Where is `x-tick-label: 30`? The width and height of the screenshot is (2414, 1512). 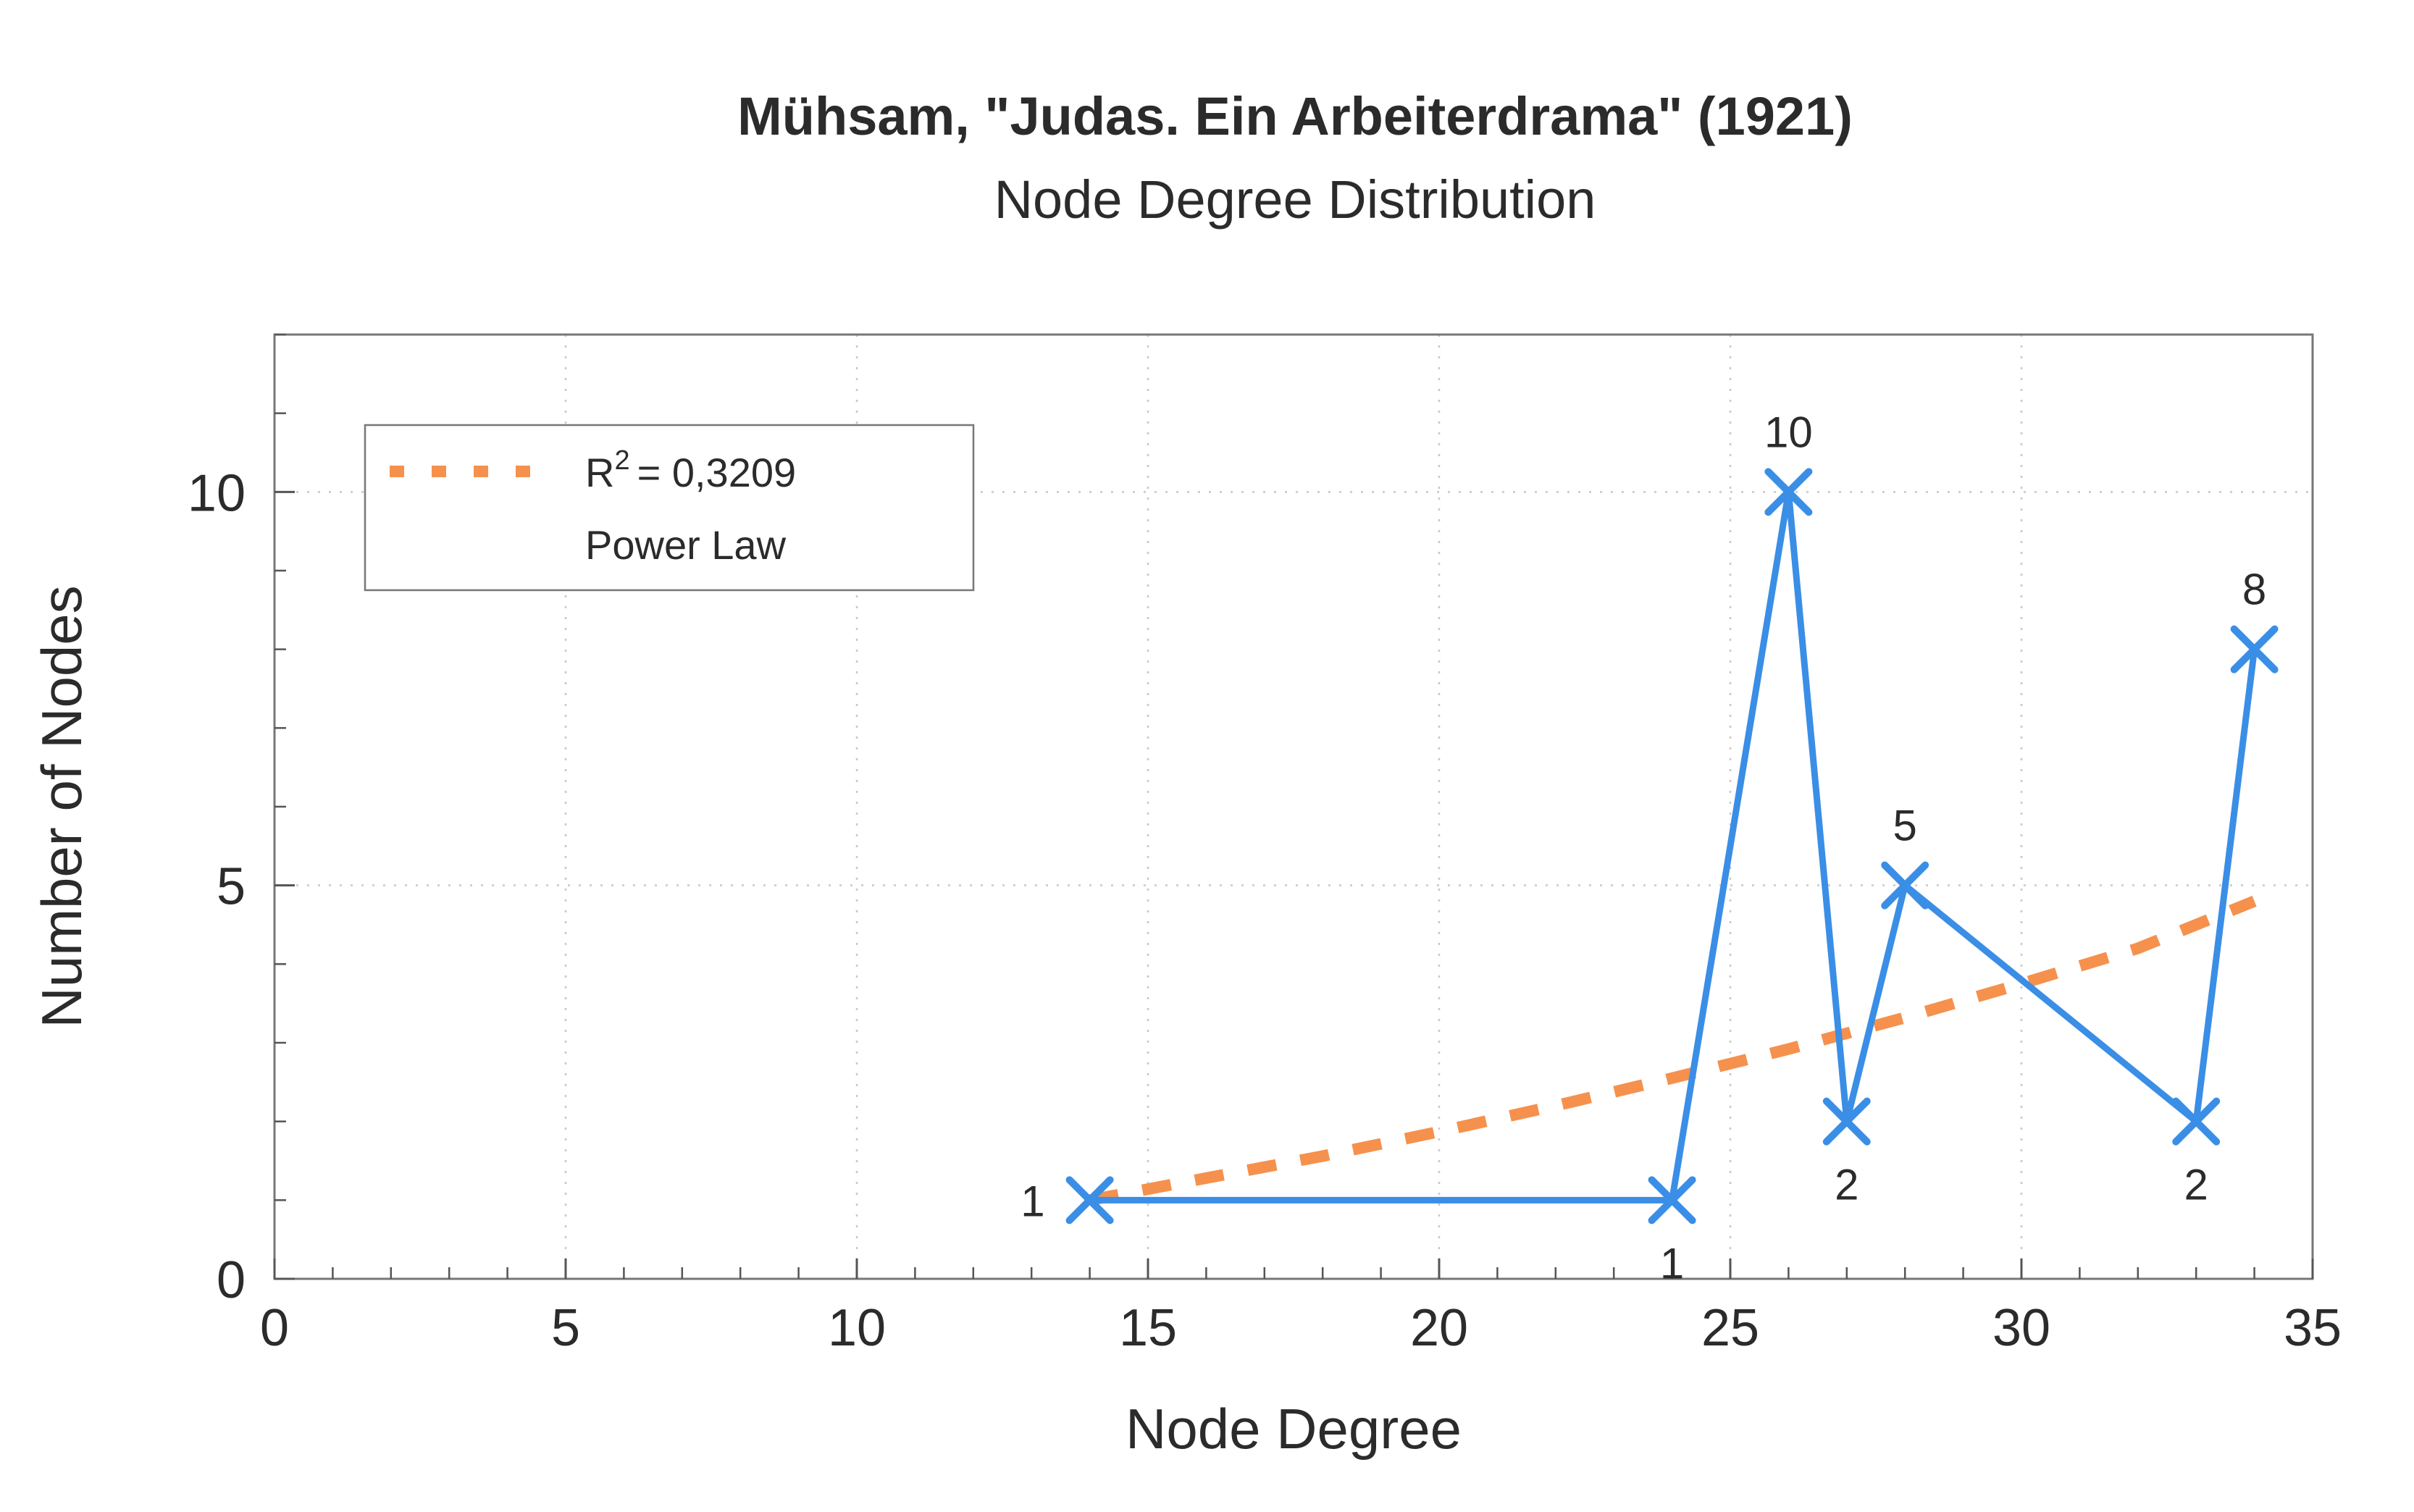 x-tick-label: 30 is located at coordinates (2021, 1328).